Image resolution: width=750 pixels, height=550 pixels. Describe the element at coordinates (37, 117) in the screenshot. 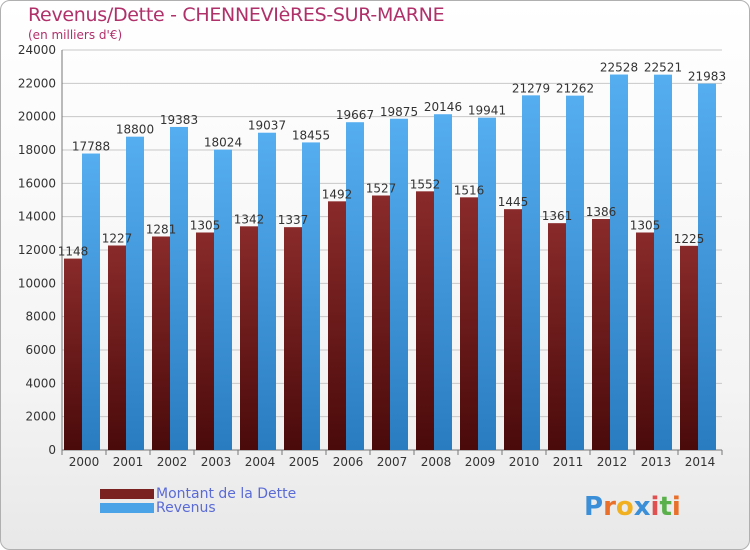

I see `y-tick-label: 20000` at that location.